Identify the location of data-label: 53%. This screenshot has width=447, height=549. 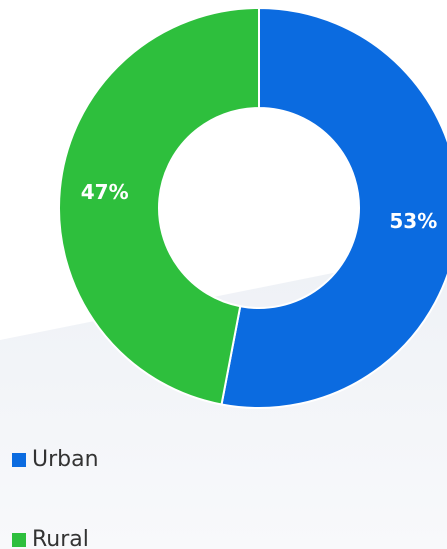
(413, 221).